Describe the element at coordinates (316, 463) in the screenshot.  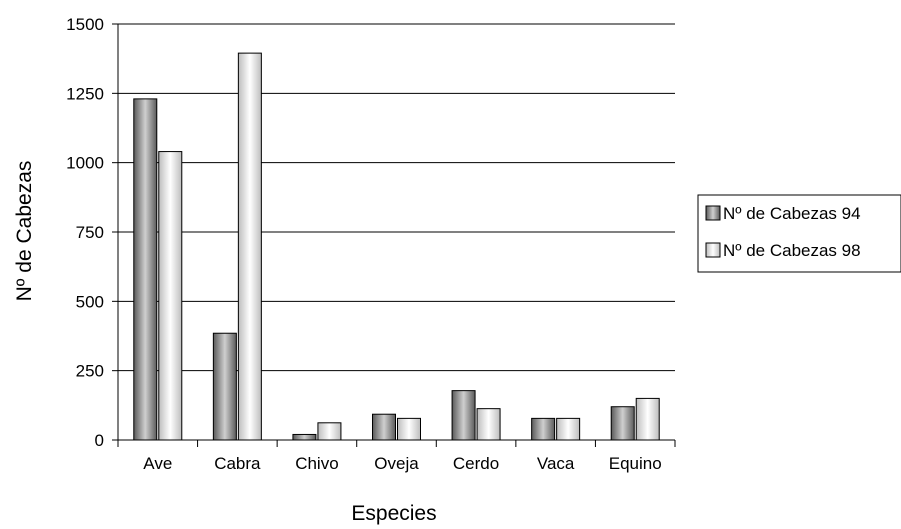
I see `x-tick-label: Chivo` at that location.